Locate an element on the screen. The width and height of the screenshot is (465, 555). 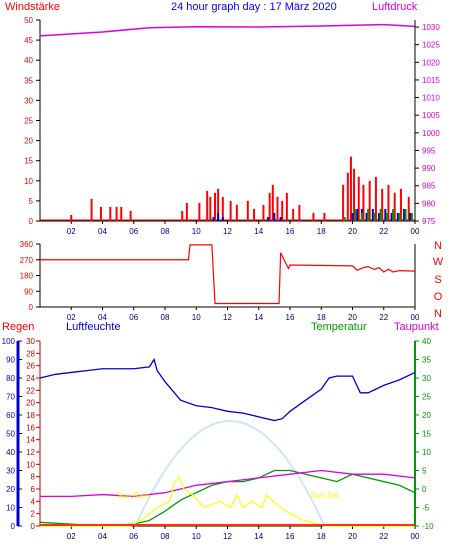
pressure-y-tick-label: 1020 is located at coordinates (431, 62).